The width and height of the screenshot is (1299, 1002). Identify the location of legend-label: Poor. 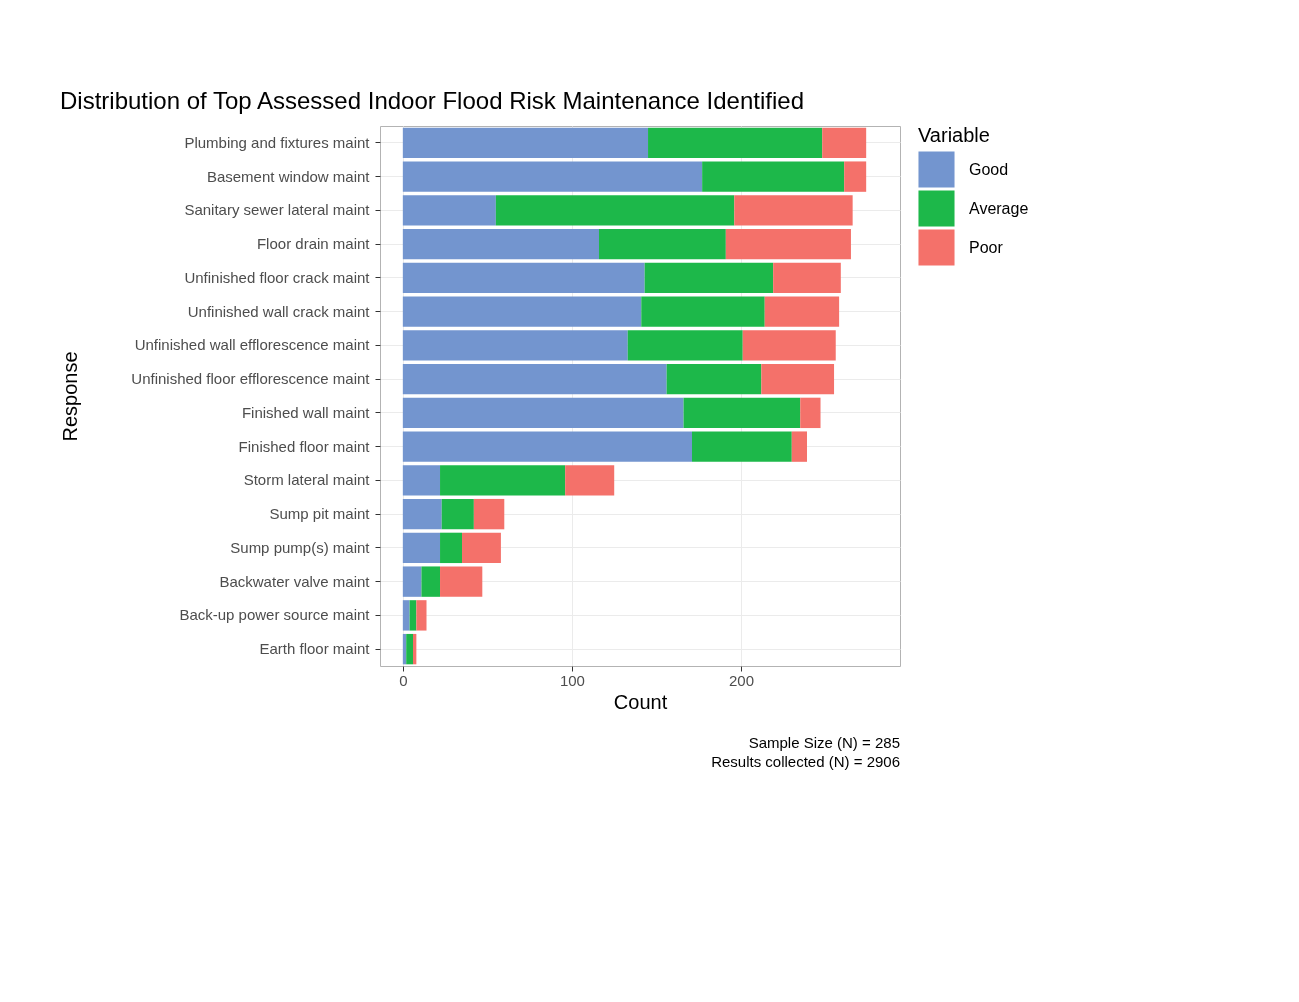
(986, 247).